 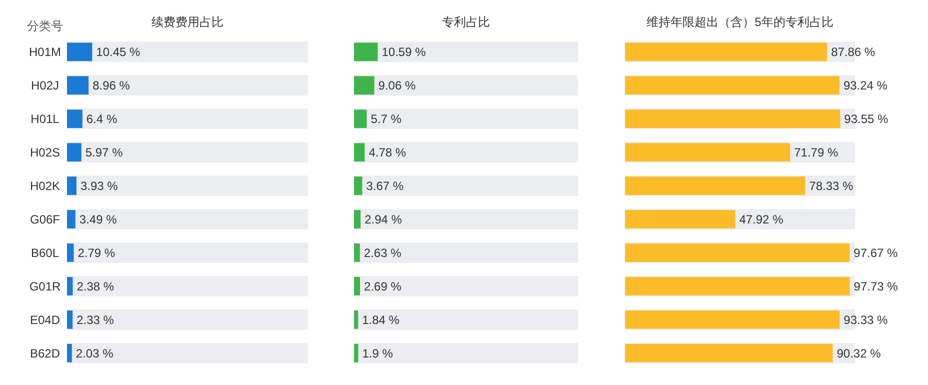 I want to click on y-tick-label: H01M, so click(x=45, y=52).